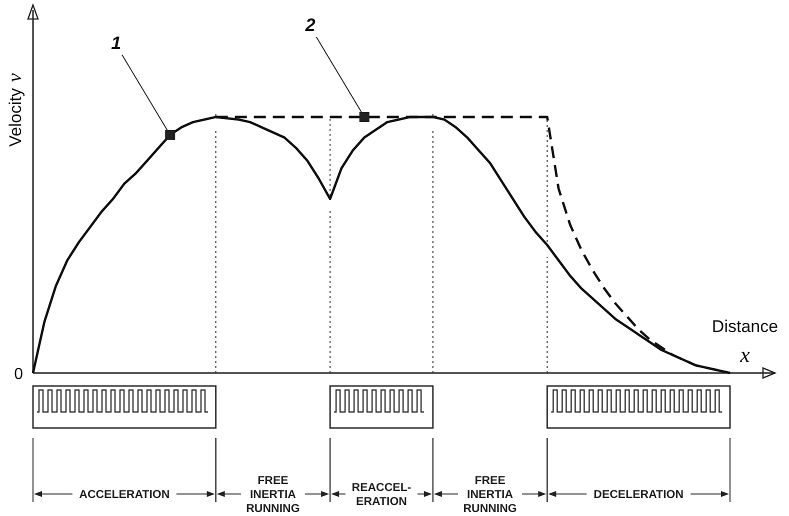 The width and height of the screenshot is (789, 516). Describe the element at coordinates (382, 495) in the screenshot. I see `text: REACCEL- ERATION` at that location.